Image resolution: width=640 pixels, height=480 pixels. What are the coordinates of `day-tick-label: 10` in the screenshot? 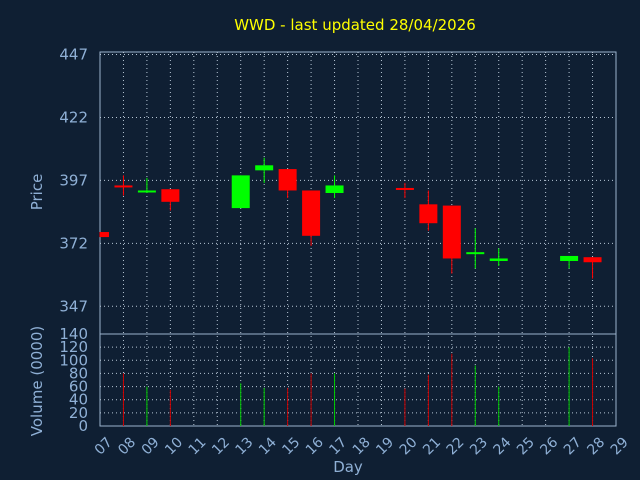 It's located at (174, 446).